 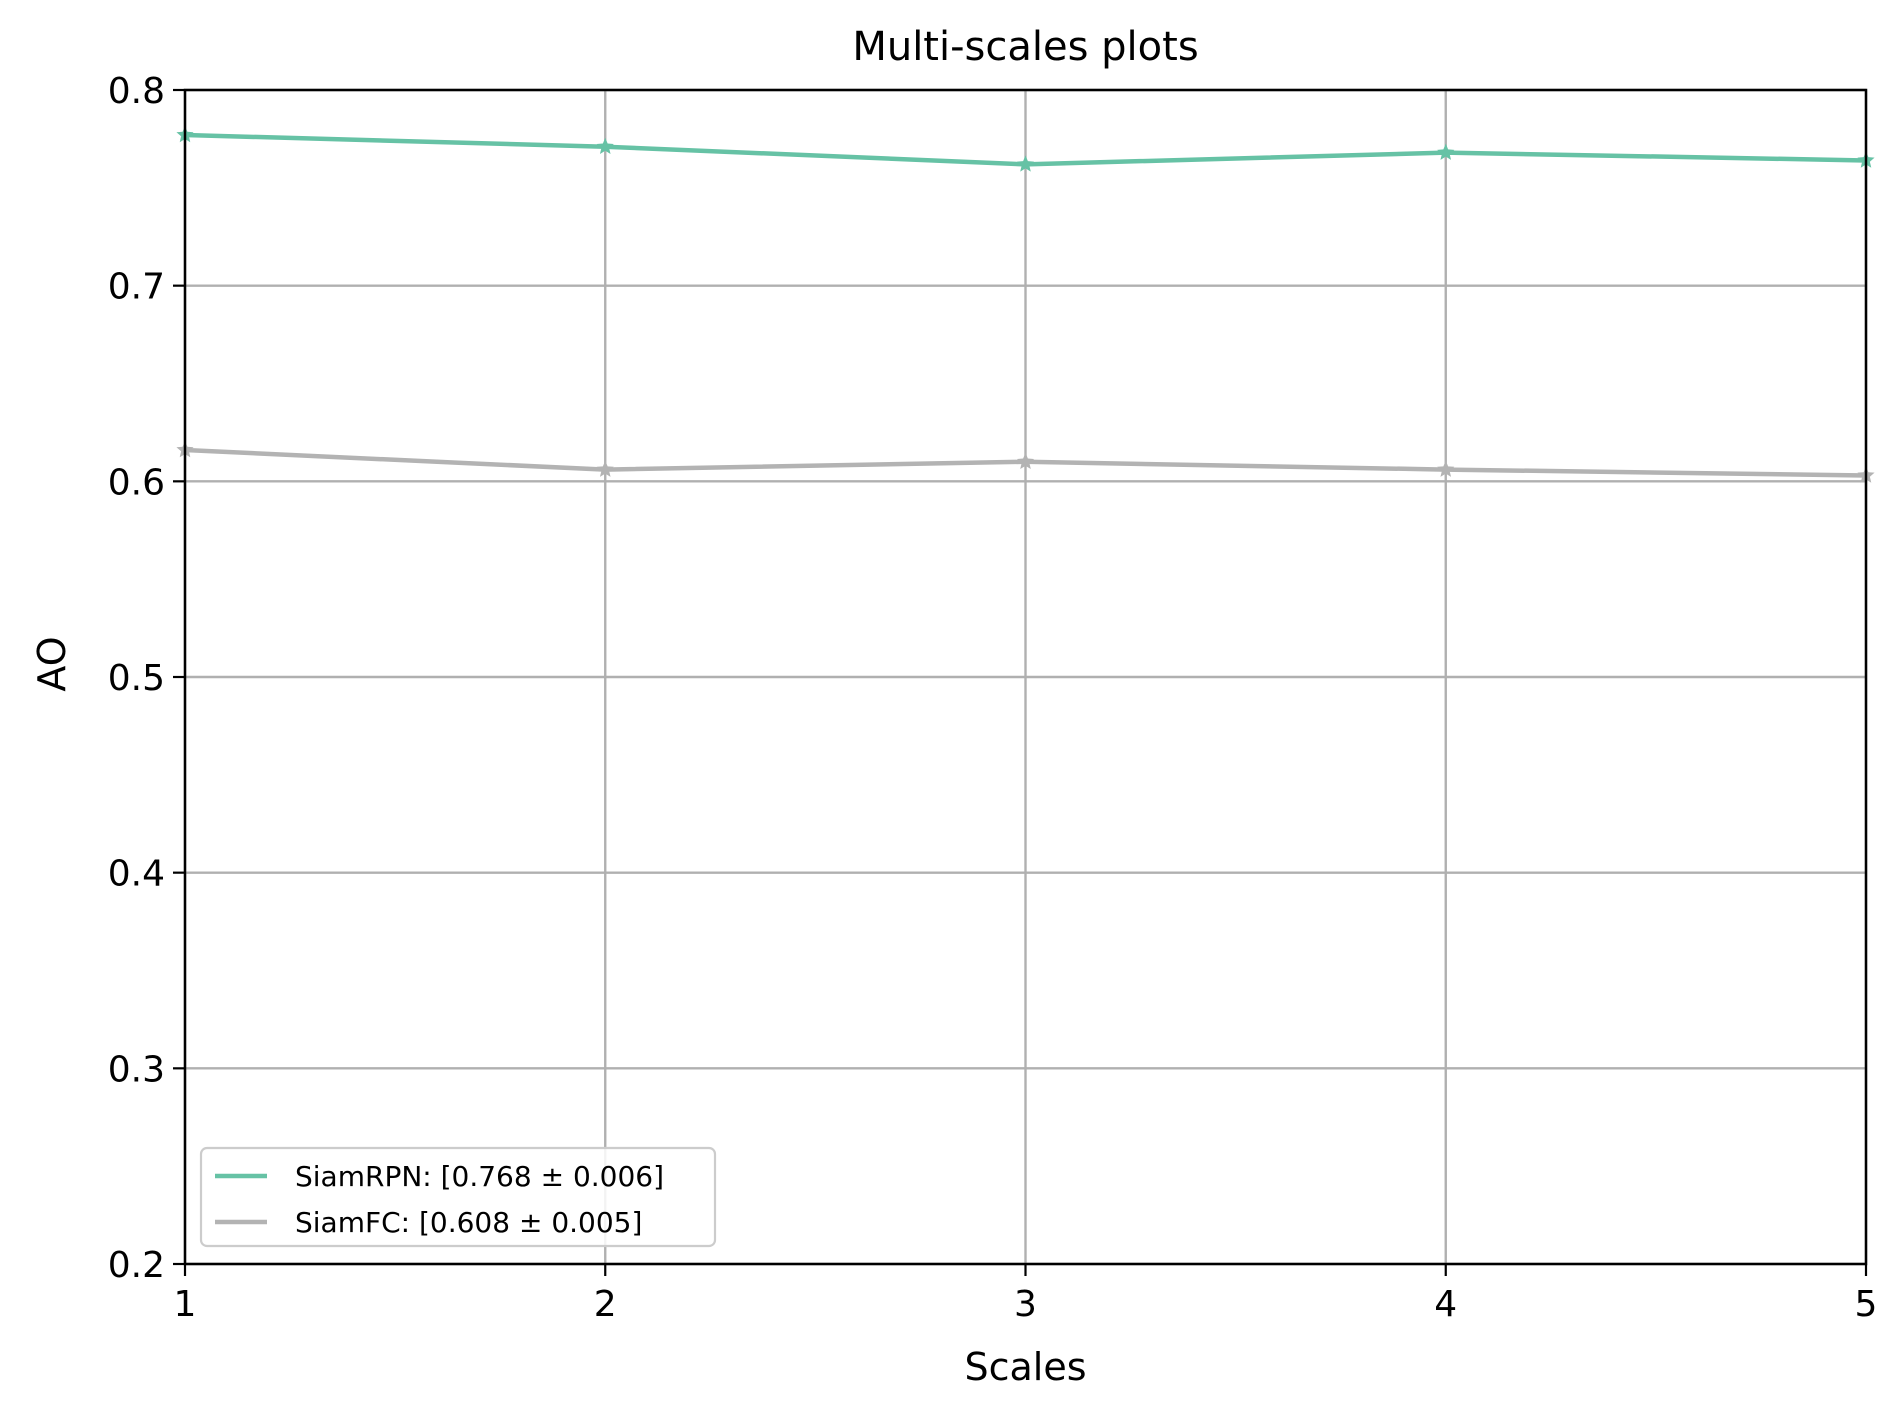 What do you see at coordinates (1866, 1304) in the screenshot?
I see `x-tick-label: 5` at bounding box center [1866, 1304].